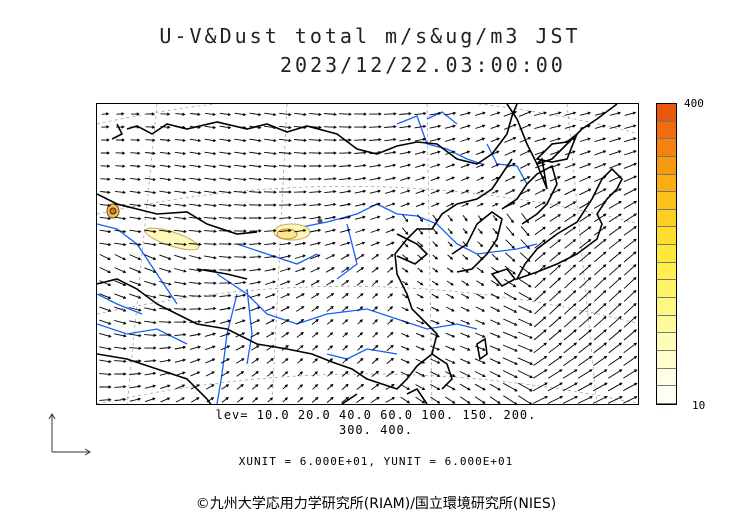  I want to click on dust-colorbar, so click(666, 254).